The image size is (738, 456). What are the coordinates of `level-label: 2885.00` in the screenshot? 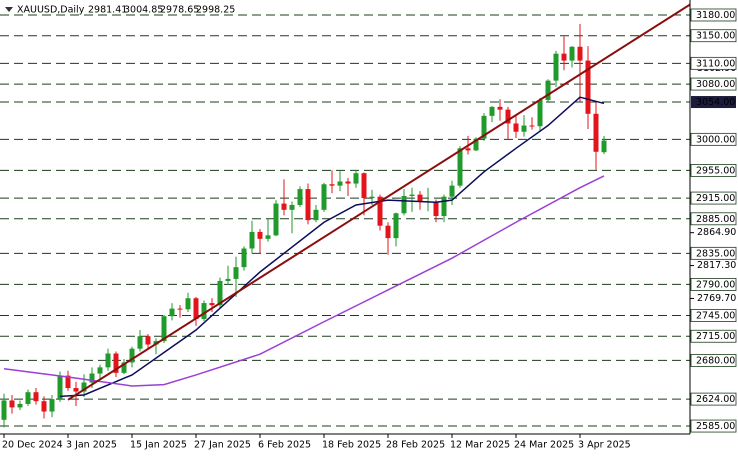 It's located at (715, 219).